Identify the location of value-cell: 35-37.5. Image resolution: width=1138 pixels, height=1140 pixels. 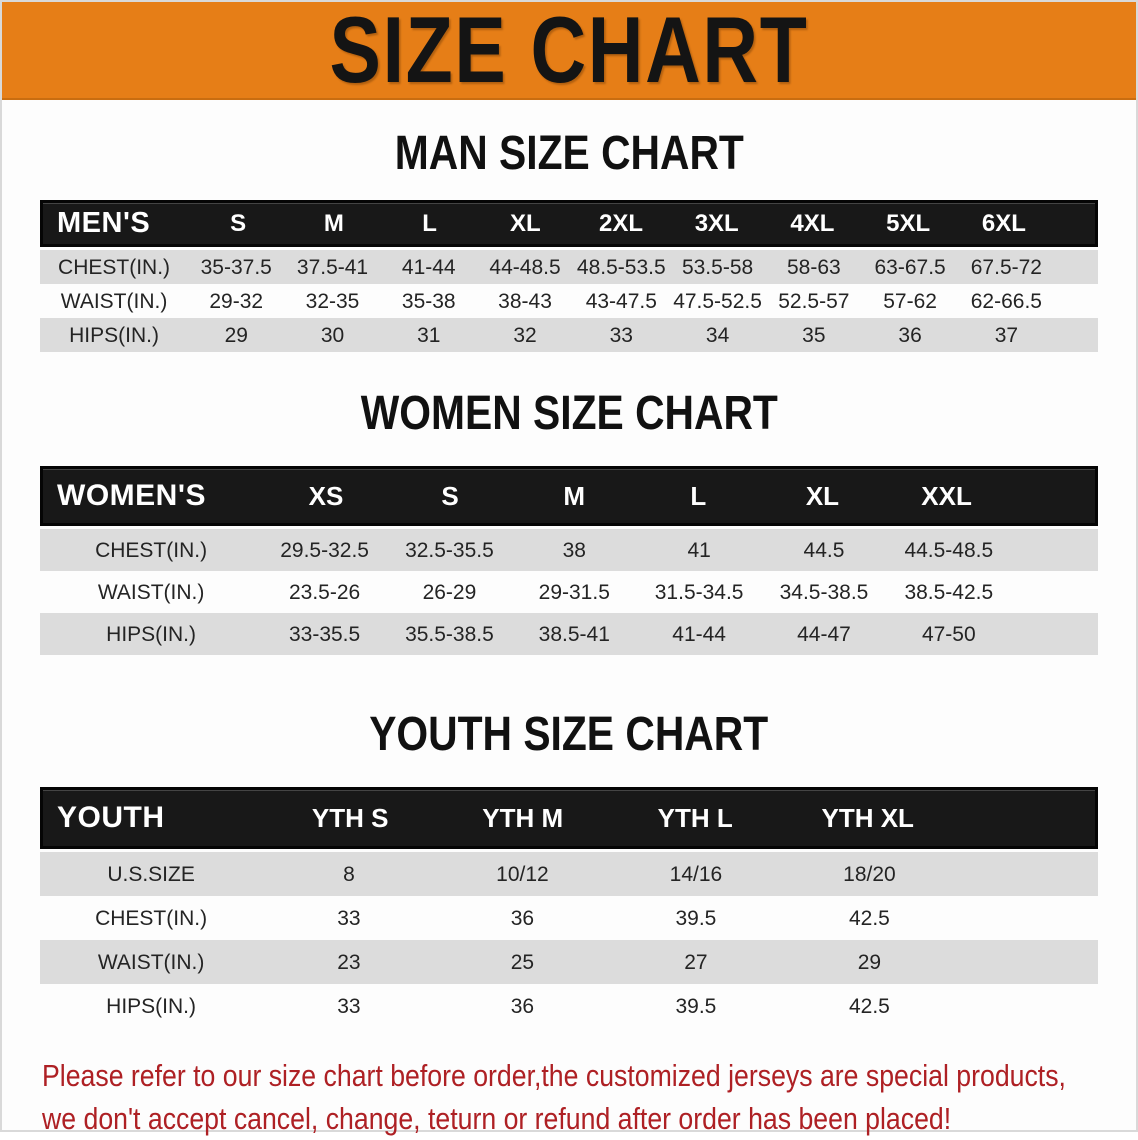
(236, 267).